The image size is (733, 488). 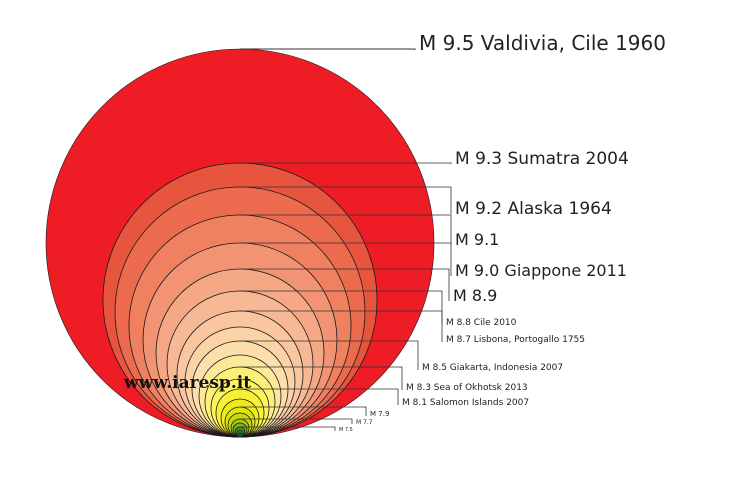 I want to click on quake-label-0: M 9.5 Valdivia, Cile 1960, so click(x=542, y=43).